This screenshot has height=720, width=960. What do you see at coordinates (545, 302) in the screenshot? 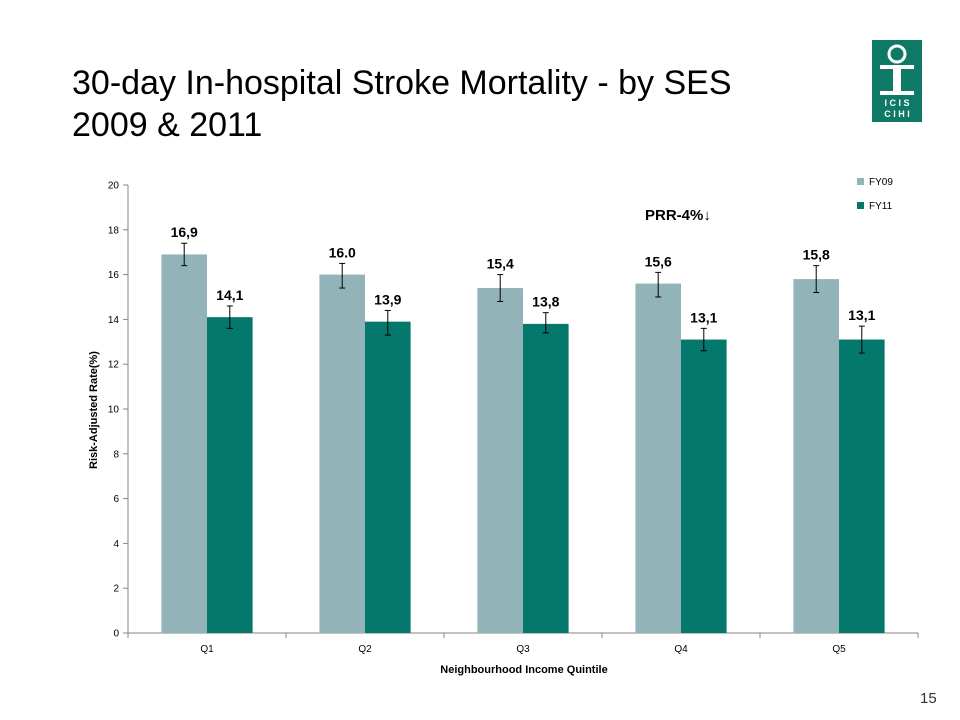
I see `data-label: 13,8` at bounding box center [545, 302].